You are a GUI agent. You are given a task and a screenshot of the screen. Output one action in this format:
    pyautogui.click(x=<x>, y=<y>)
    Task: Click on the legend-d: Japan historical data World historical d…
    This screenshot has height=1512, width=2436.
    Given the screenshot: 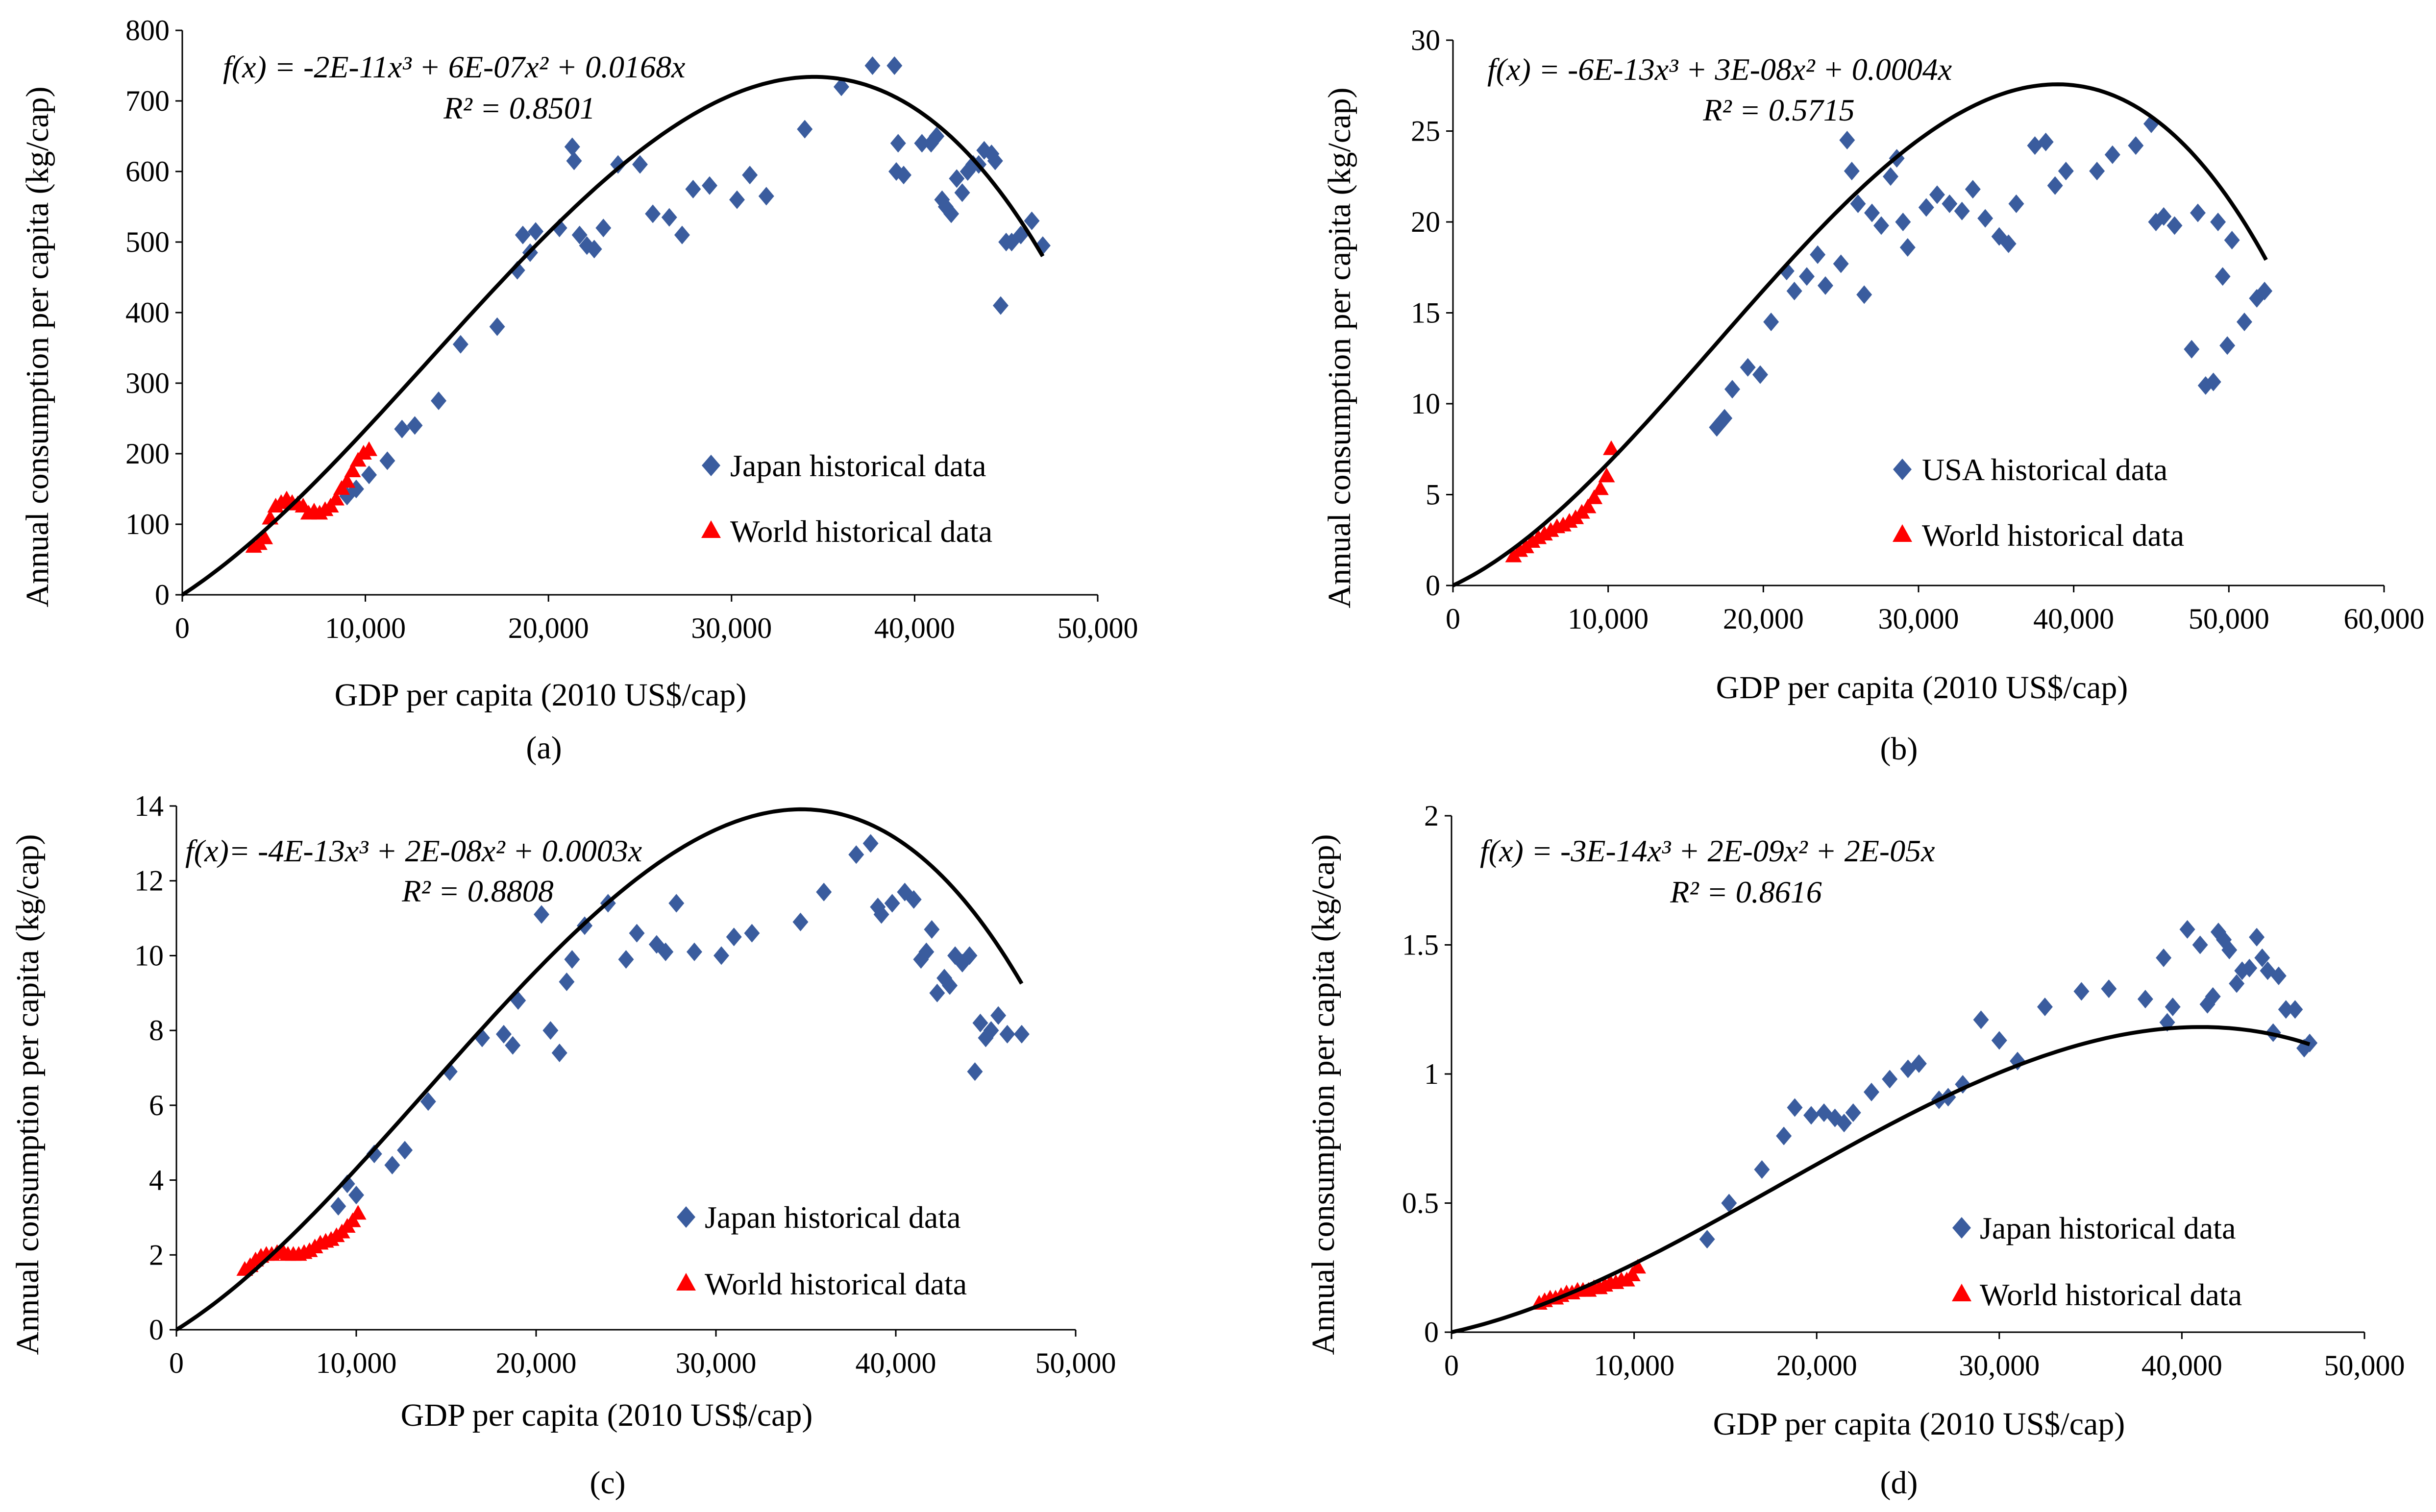 What is the action you would take?
    pyautogui.click(x=2097, y=1261)
    